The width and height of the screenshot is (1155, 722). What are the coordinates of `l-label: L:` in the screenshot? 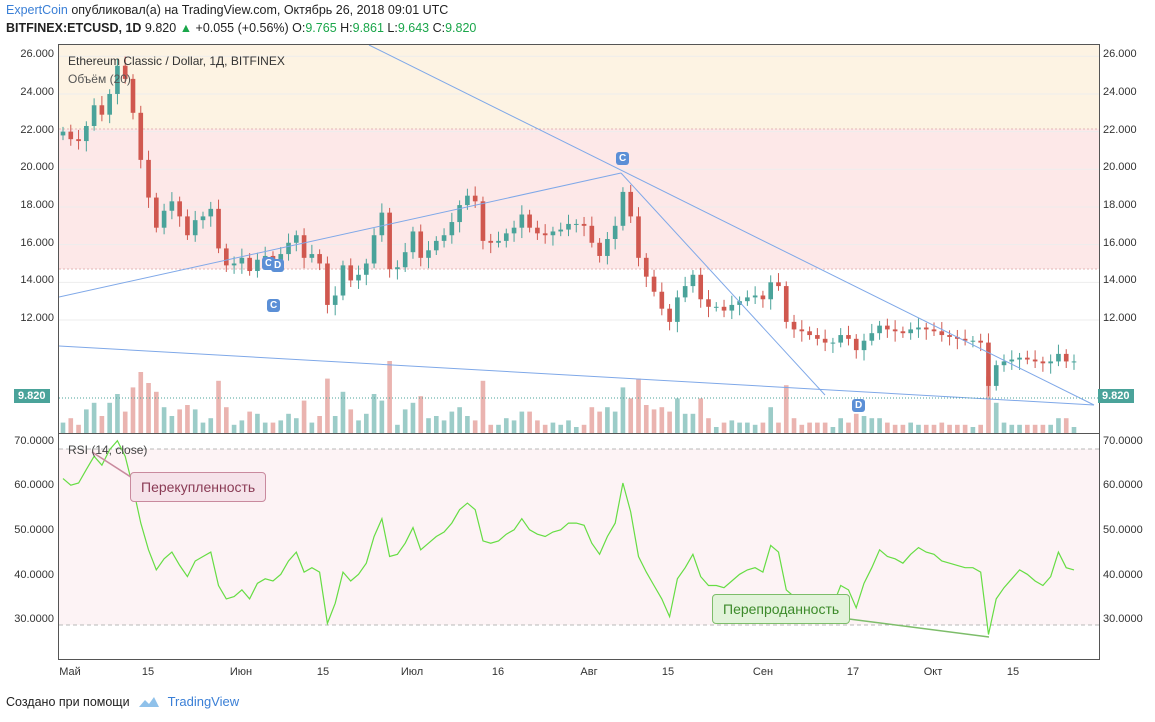 It's located at (392, 28).